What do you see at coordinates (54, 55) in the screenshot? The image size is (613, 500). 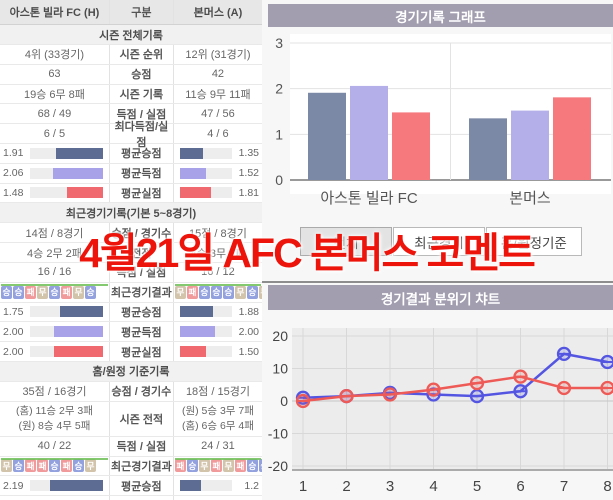 I see `home-stat-value: 4위 (33경기)` at bounding box center [54, 55].